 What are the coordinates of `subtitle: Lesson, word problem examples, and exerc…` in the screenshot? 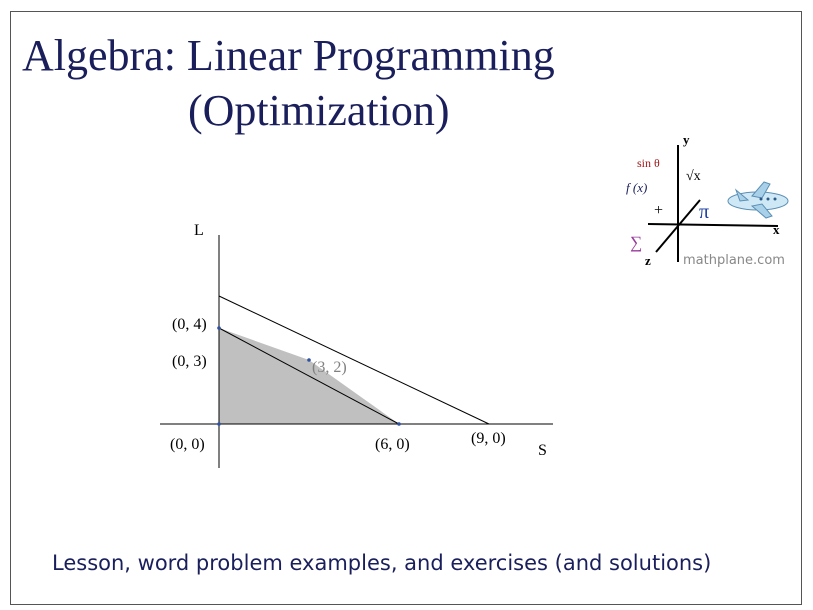 It's located at (382, 563).